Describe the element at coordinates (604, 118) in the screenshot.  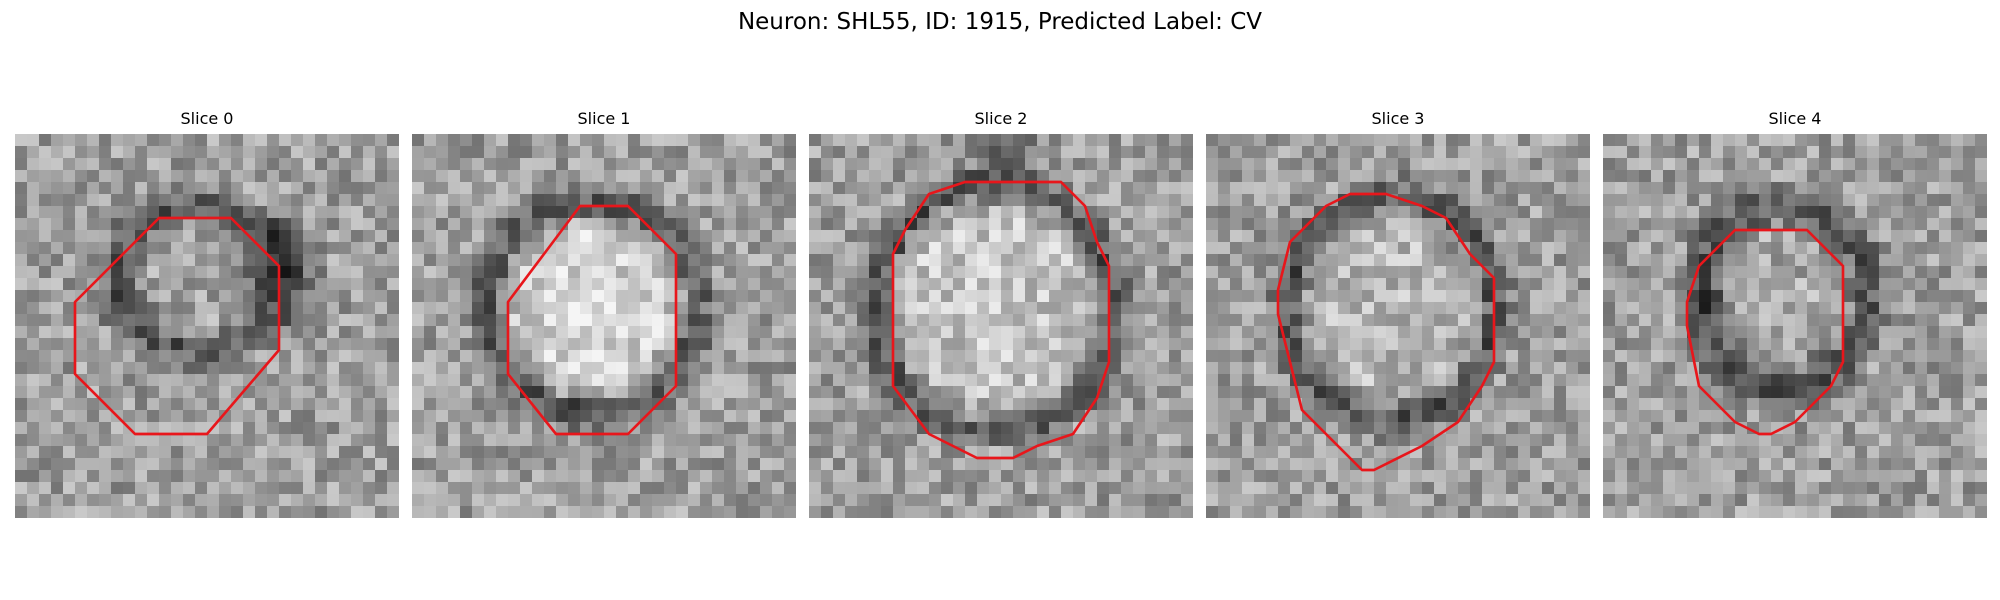
I see `slice-title-1: Slice 1` at that location.